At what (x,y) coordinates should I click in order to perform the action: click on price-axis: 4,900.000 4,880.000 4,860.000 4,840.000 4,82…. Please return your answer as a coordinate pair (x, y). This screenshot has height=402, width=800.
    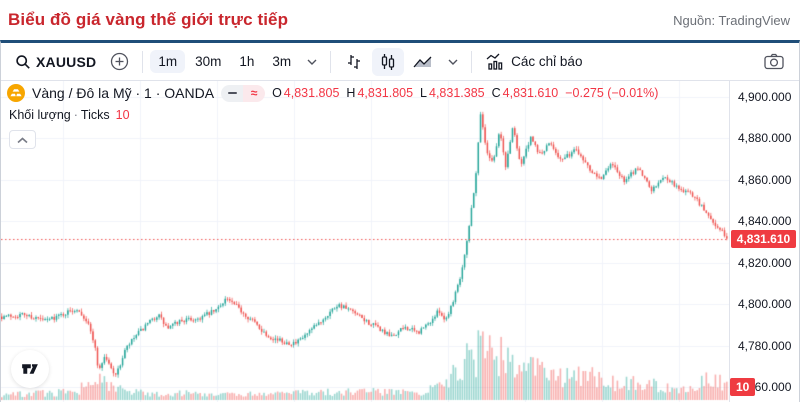
    Looking at the image, I should click on (764, 241).